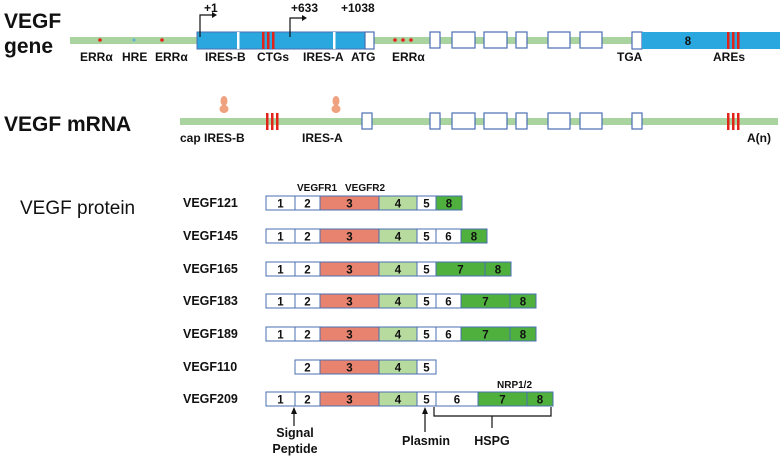  I want to click on ires-a-mark, so click(334, 40).